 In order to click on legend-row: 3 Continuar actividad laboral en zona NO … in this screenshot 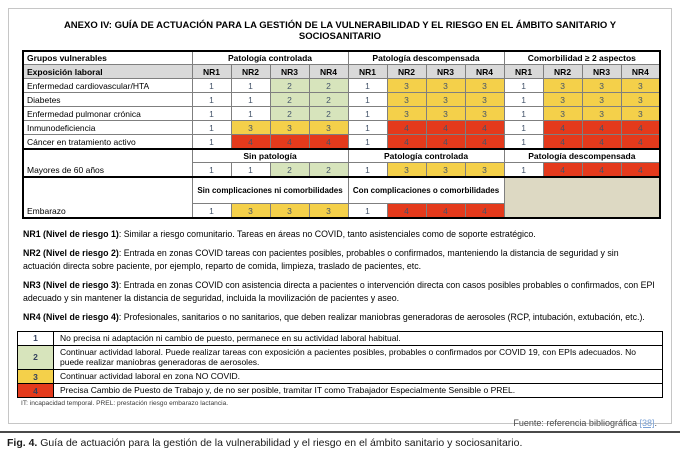, I will do `click(340, 377)`.